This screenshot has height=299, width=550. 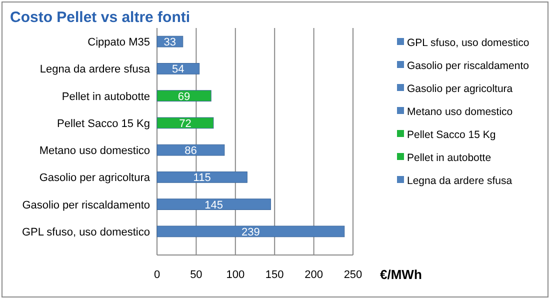 What do you see at coordinates (460, 112) in the screenshot?
I see `legend-label: Metano uso domestico` at bounding box center [460, 112].